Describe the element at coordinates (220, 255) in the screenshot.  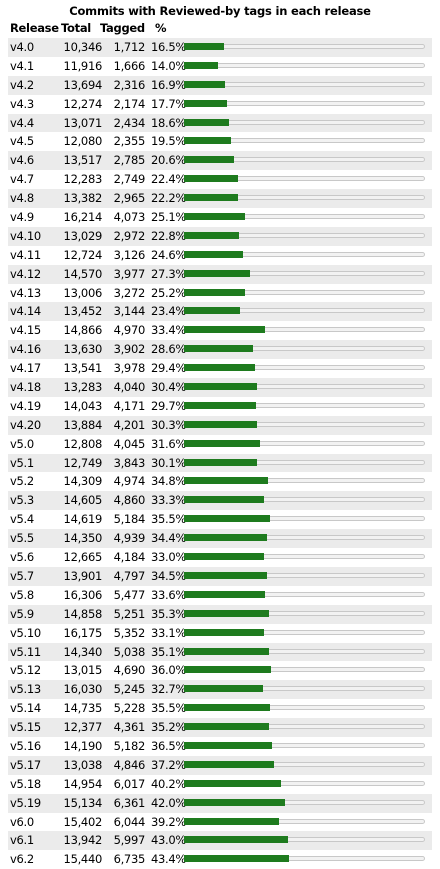
I see `table-row: v4.11 12,724 3,126 24.6%` at that location.